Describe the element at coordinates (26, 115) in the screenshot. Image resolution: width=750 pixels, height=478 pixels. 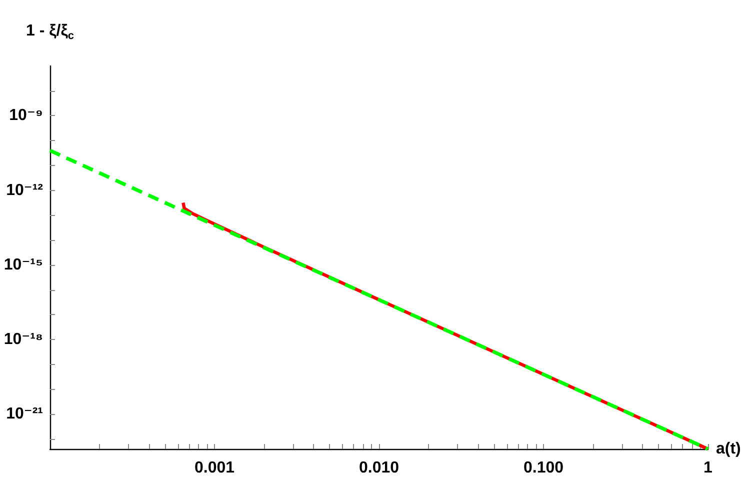
I see `y-tick-label: 10⁻⁹` at that location.